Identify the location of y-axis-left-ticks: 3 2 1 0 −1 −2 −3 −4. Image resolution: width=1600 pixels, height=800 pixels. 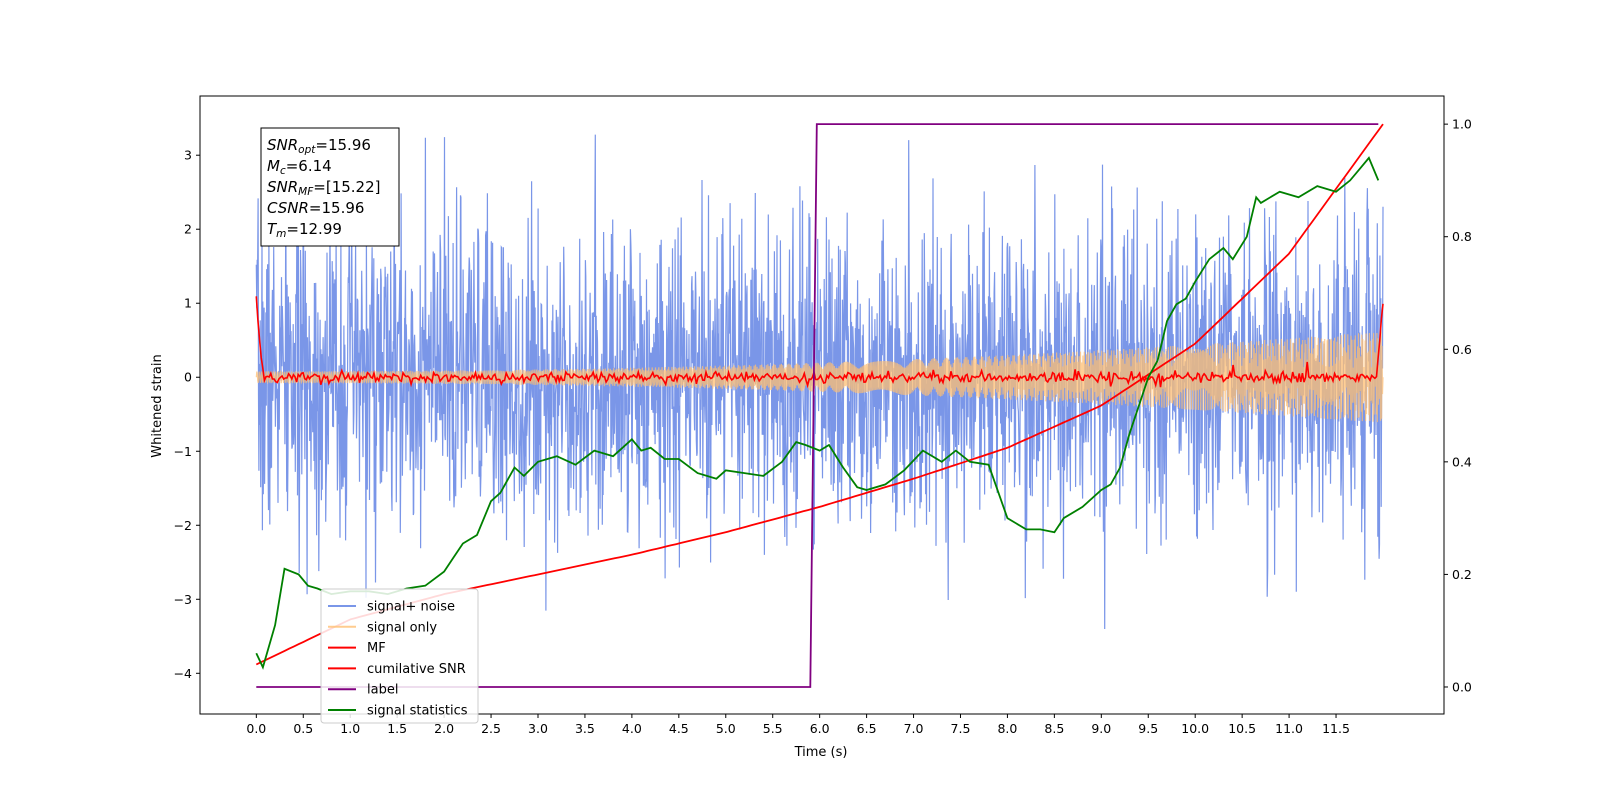
(187, 414).